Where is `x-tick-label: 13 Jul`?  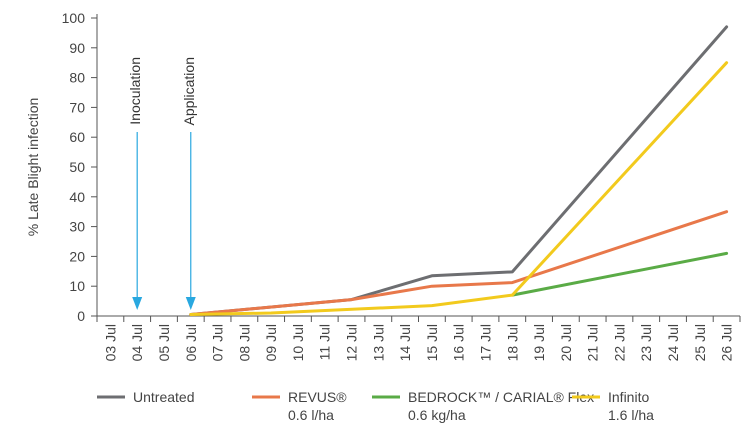 x-tick-label: 13 Jul is located at coordinates (378, 342).